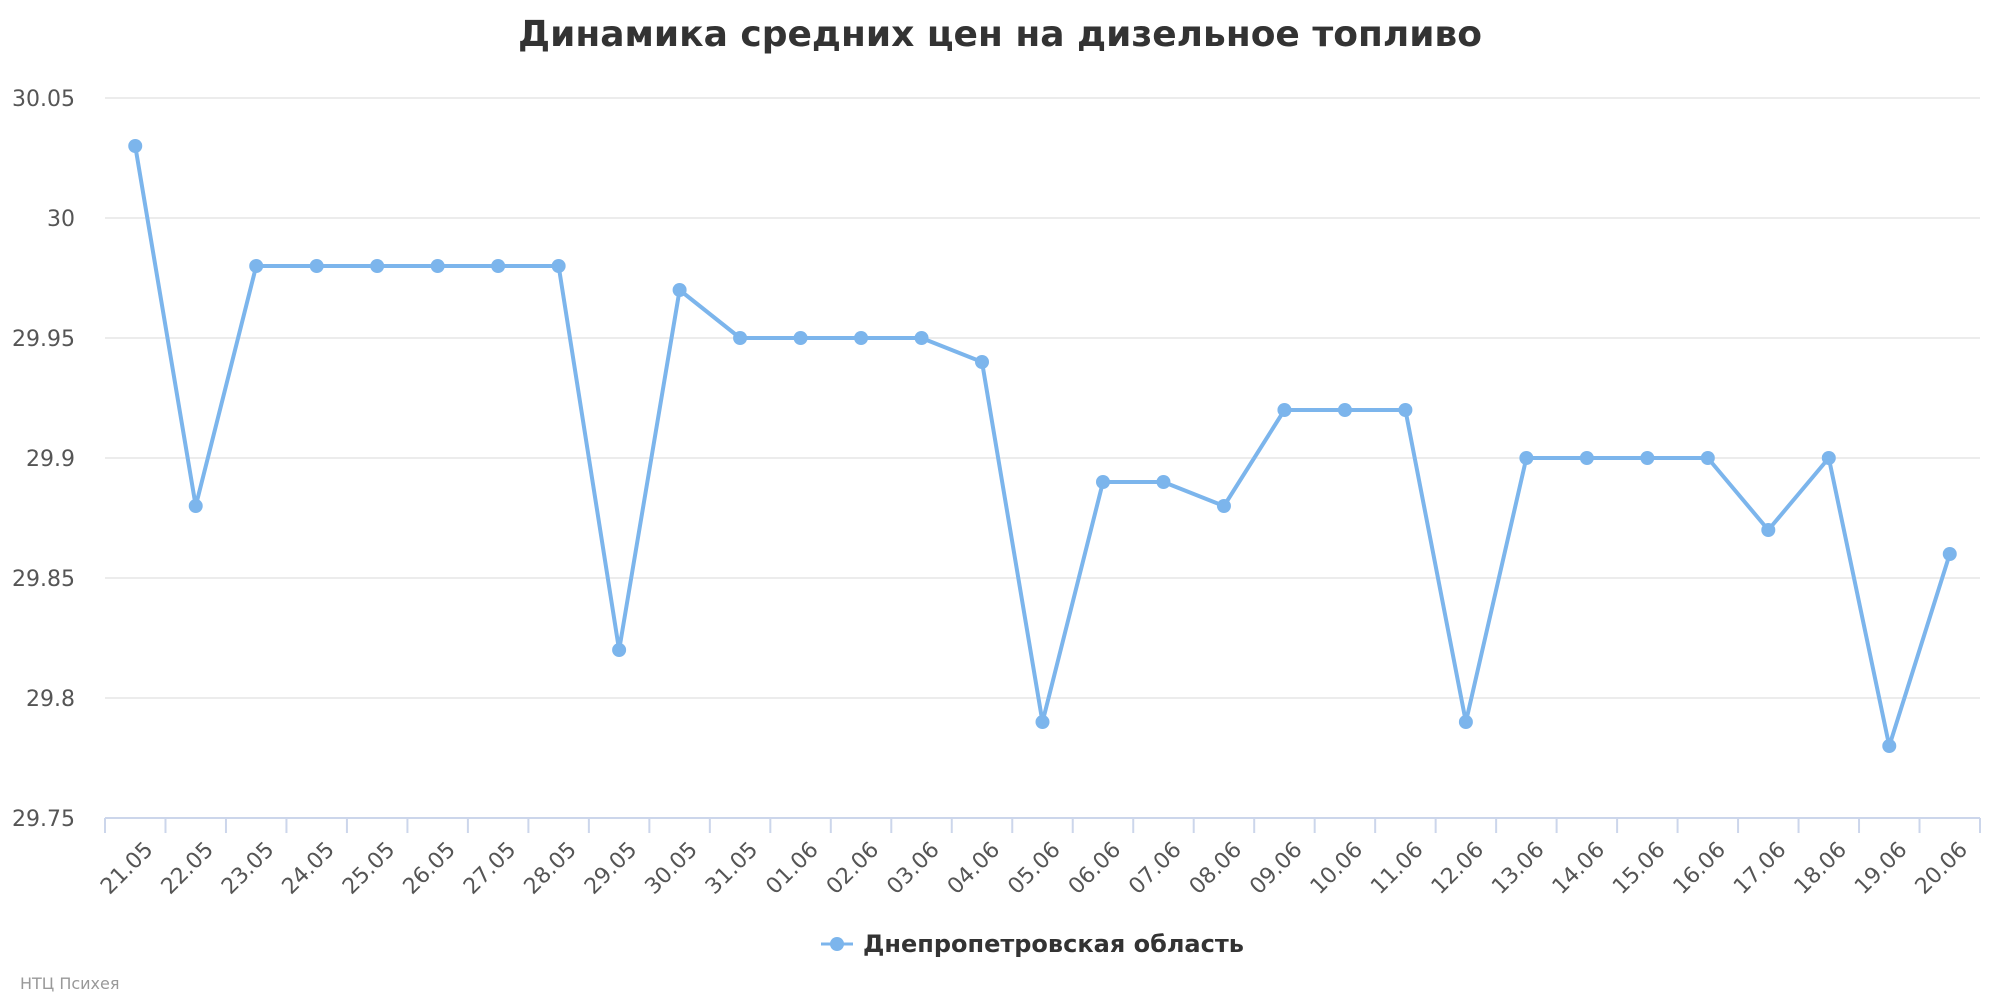 This screenshot has height=1000, width=2000. What do you see at coordinates (1518, 868) in the screenshot?
I see `x-tick-label: 13.06` at bounding box center [1518, 868].